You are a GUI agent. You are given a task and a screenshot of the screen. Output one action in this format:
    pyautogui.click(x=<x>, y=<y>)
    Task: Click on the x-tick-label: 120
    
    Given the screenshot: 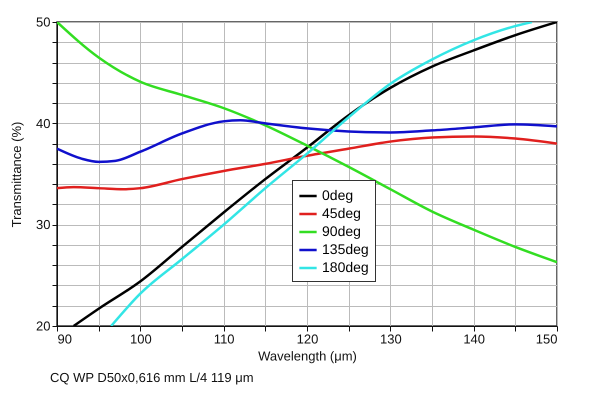 What is the action you would take?
    pyautogui.click(x=307, y=339)
    